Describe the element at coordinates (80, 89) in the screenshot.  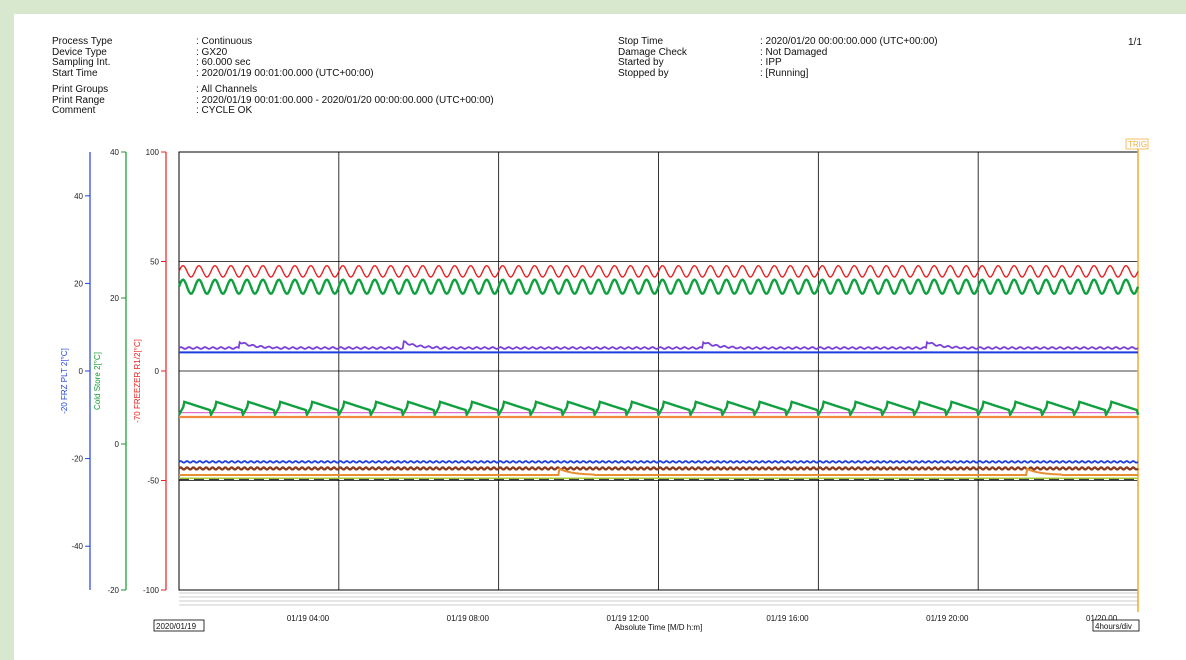
I see `label-print-groups: Print Groups` at that location.